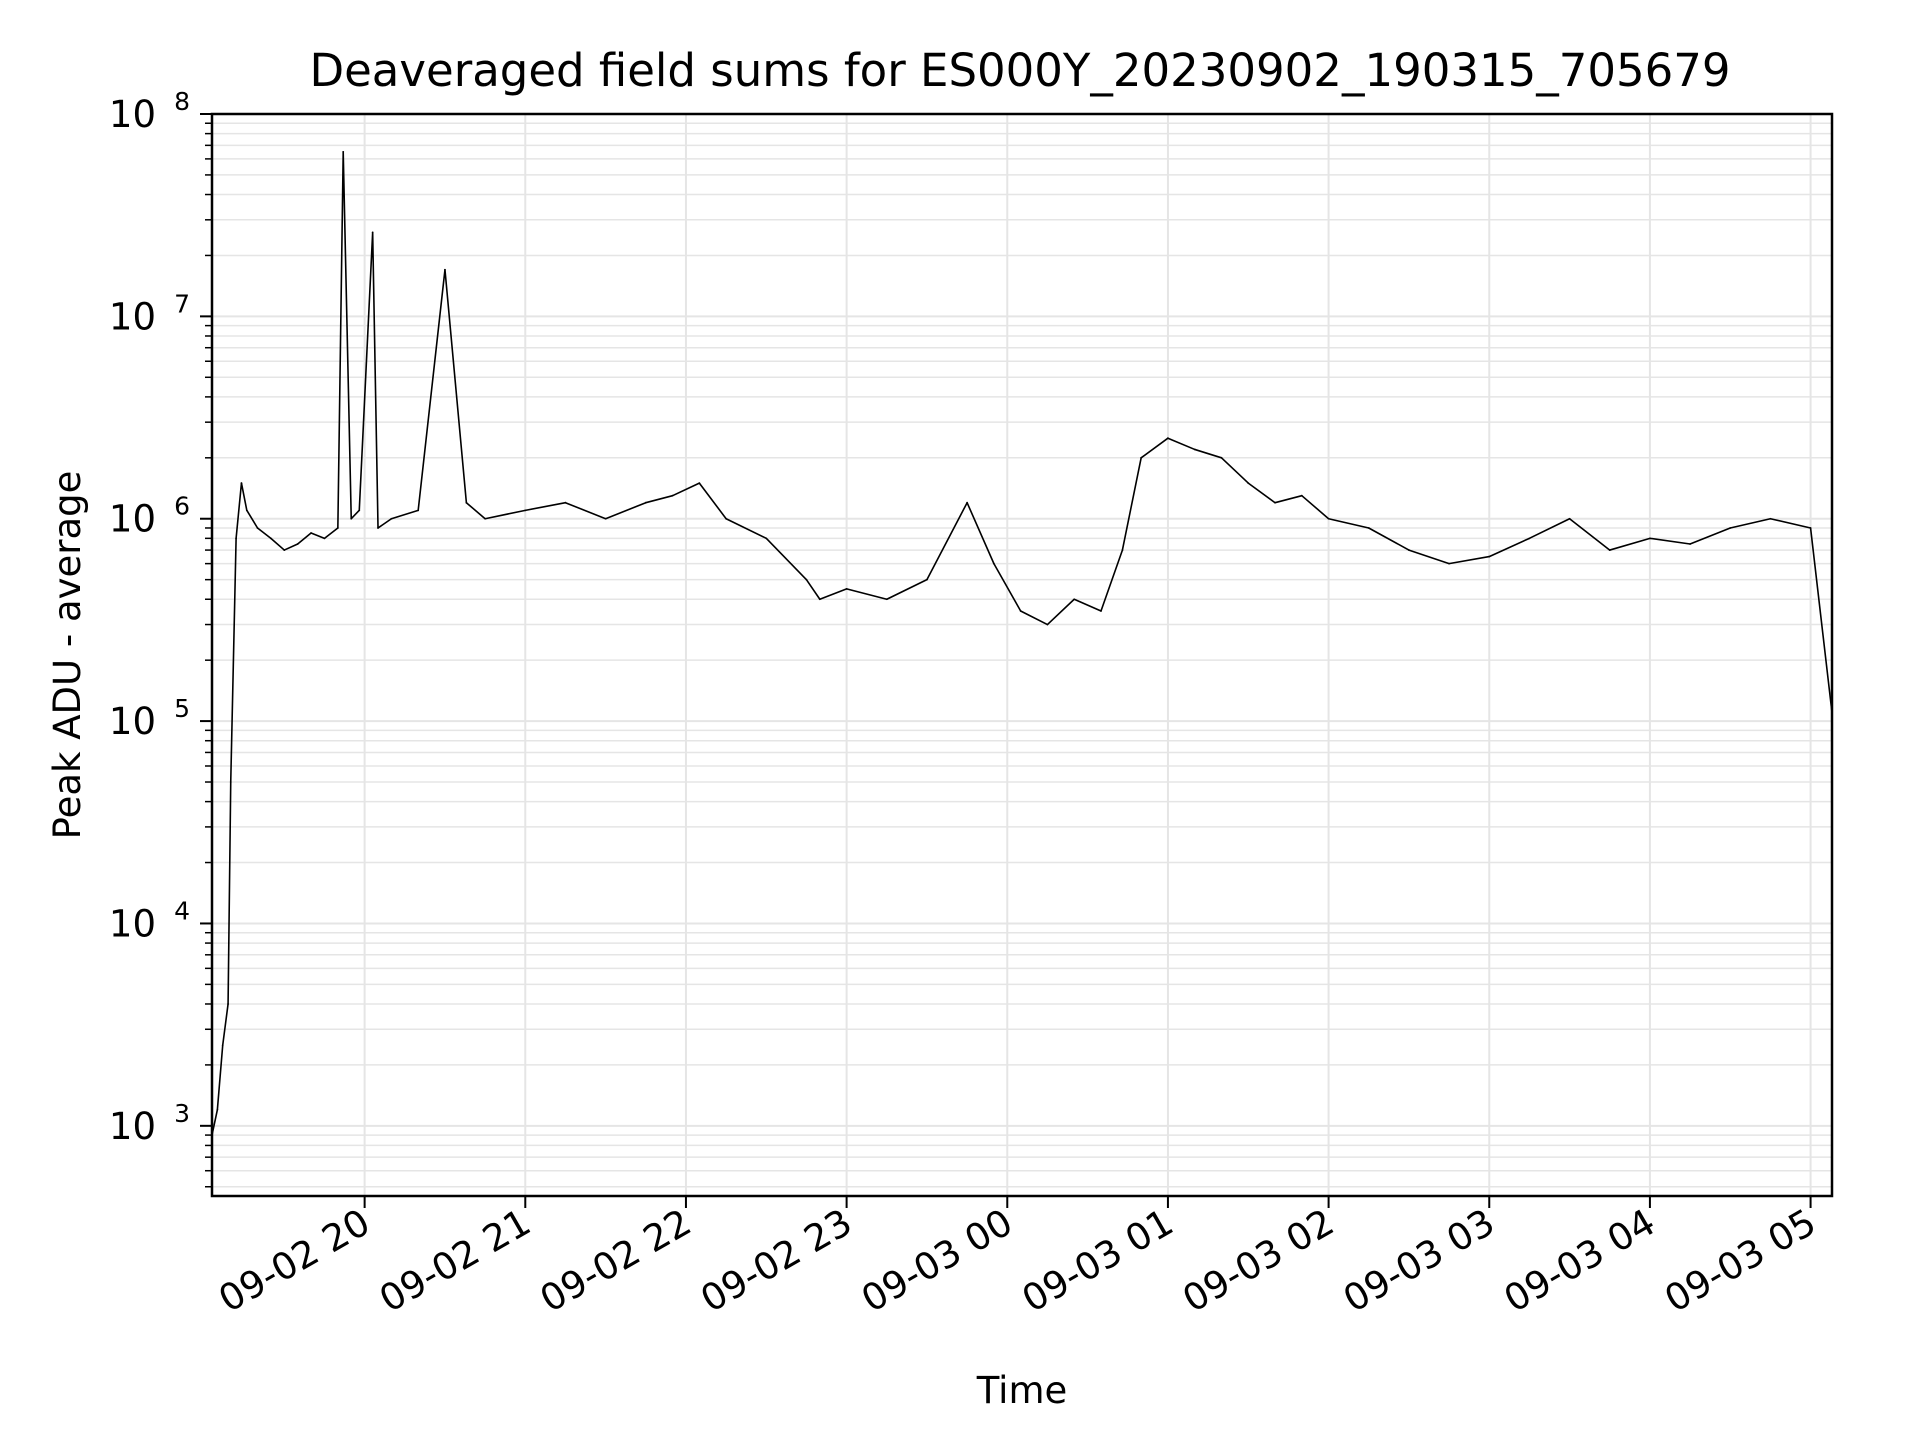  What do you see at coordinates (182, 506) in the screenshot?
I see `y-tick-exponent: 6` at bounding box center [182, 506].